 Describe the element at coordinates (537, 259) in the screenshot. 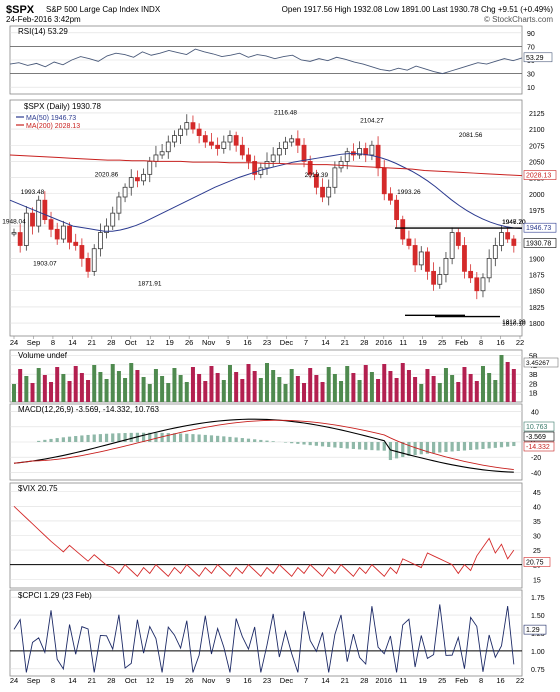

I see `price-tick: 1900` at that location.